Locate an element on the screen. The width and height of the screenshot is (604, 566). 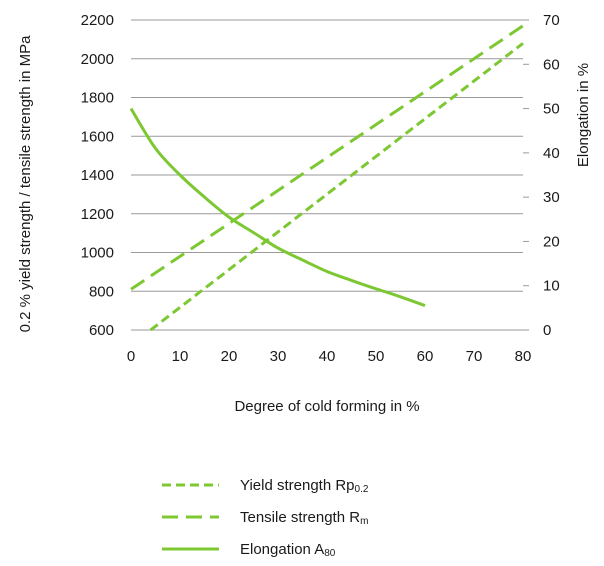
x-tick-label: 10 is located at coordinates (180, 356).